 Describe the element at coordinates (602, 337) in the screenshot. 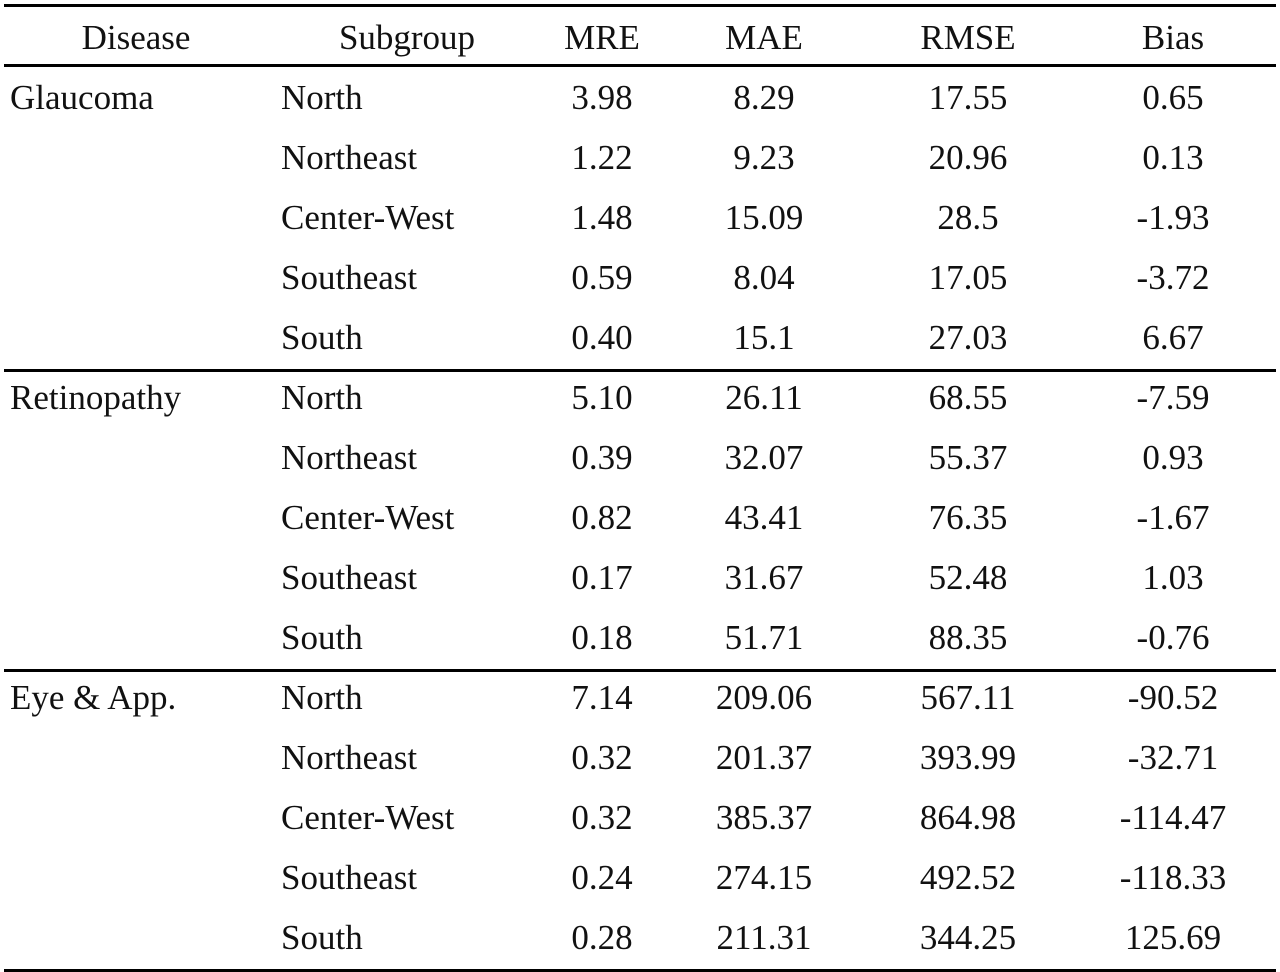

I see `mre-cell: 0.40` at that location.